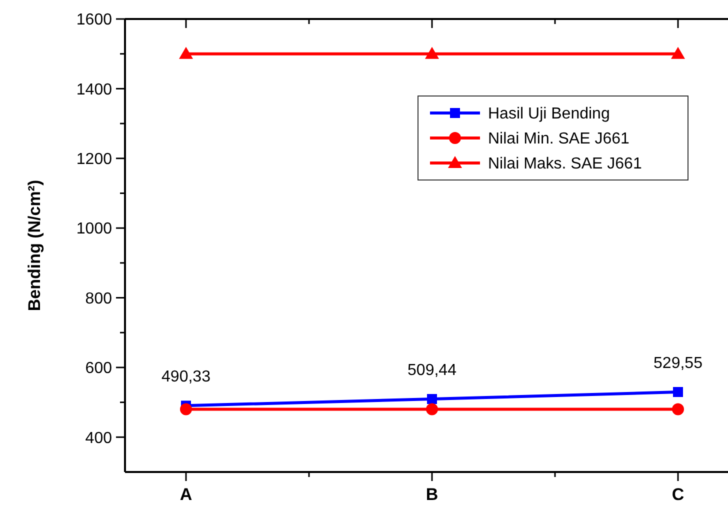  What do you see at coordinates (94, 159) in the screenshot?
I see `y-tick-label: 1200` at bounding box center [94, 159].